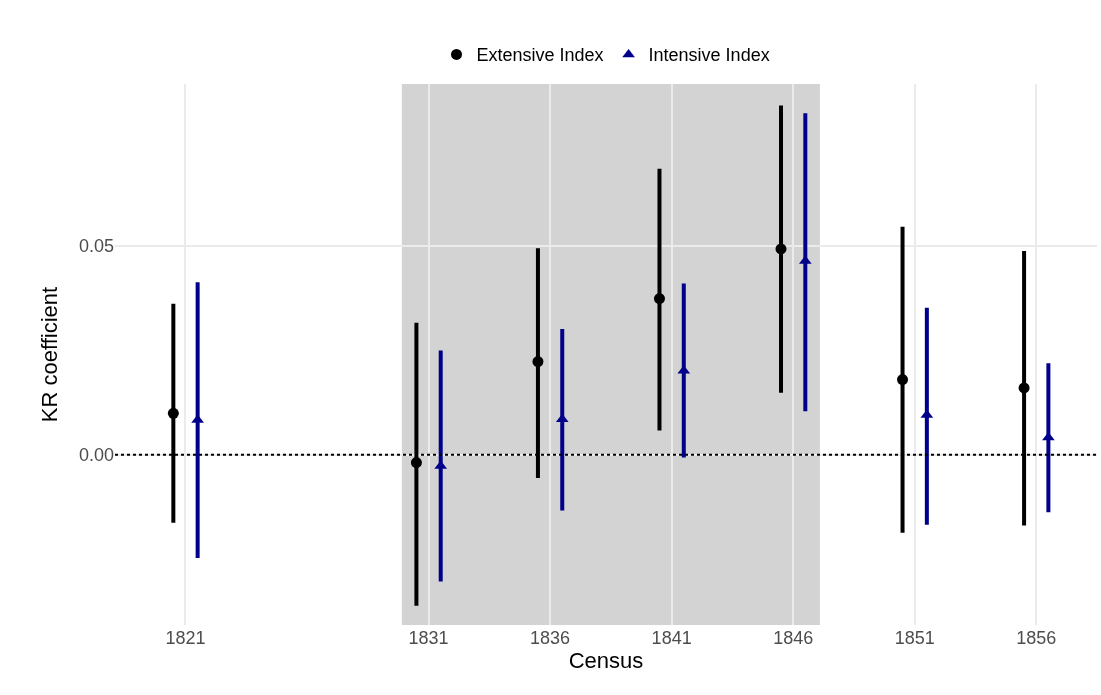 Image resolution: width=1101 pixels, height=695 pixels. What do you see at coordinates (550, 638) in the screenshot?
I see `x-tick-label: 1836` at bounding box center [550, 638].